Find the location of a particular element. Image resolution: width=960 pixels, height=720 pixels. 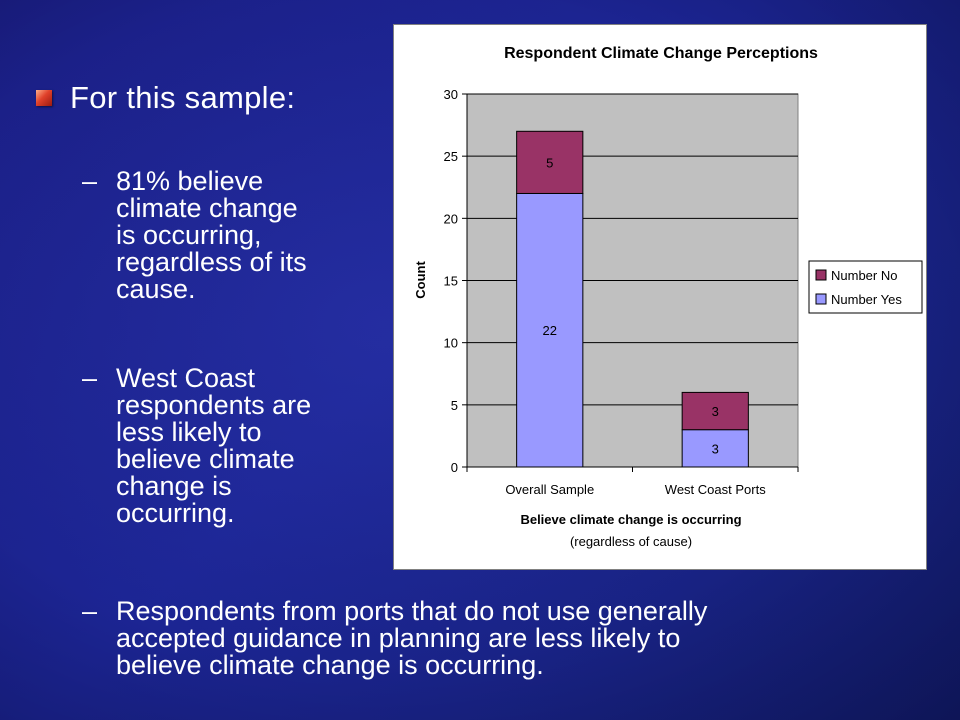

y-tick-label: 30 is located at coordinates (451, 94).